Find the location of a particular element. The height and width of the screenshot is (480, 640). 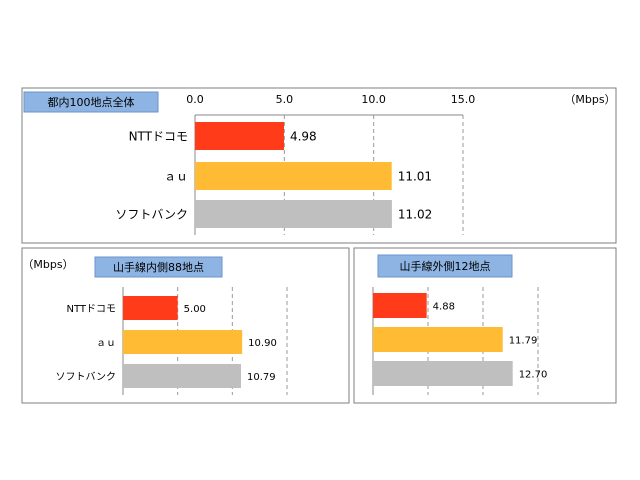

value-label: 4.98 is located at coordinates (303, 137).